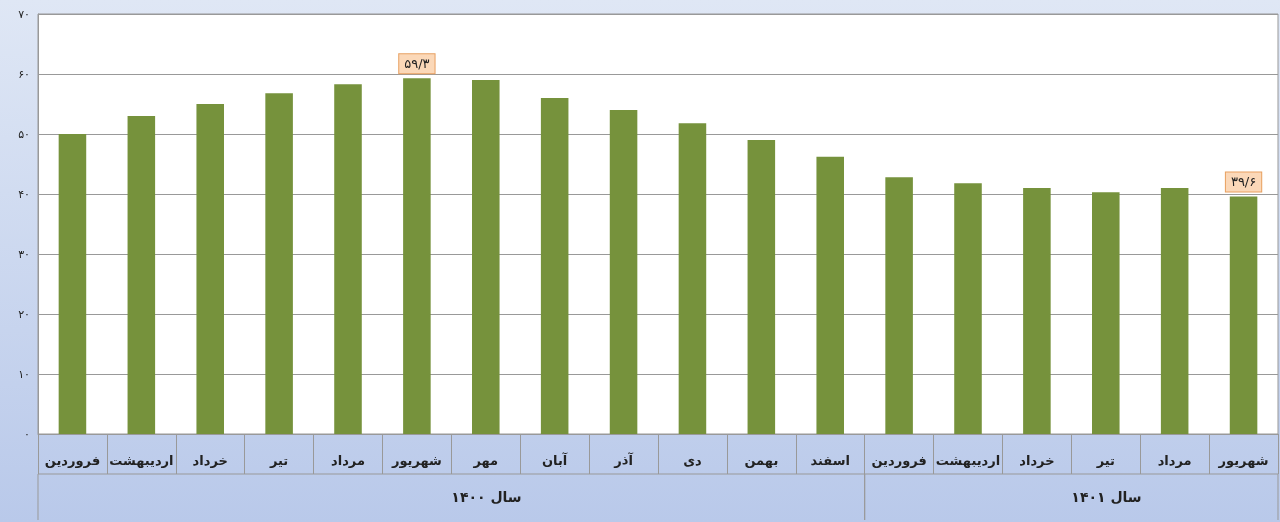 This screenshot has width=1280, height=522. What do you see at coordinates (623, 460) in the screenshot?
I see `x-tick-label: آذر` at bounding box center [623, 460].